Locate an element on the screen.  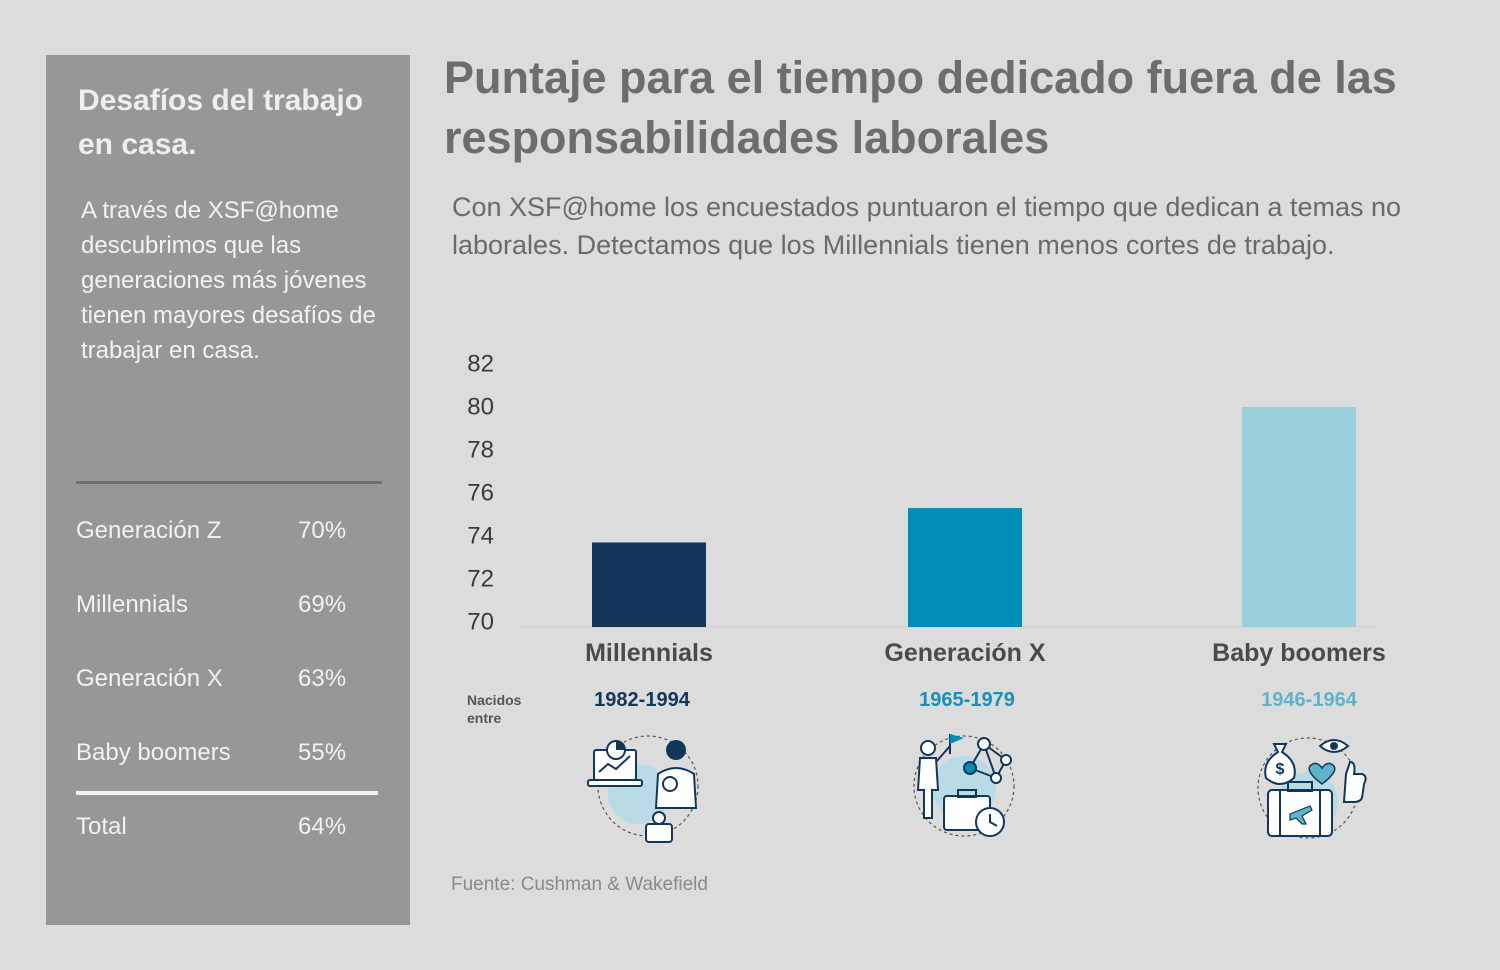
years-millennials: 1982-1994 is located at coordinates (642, 700).